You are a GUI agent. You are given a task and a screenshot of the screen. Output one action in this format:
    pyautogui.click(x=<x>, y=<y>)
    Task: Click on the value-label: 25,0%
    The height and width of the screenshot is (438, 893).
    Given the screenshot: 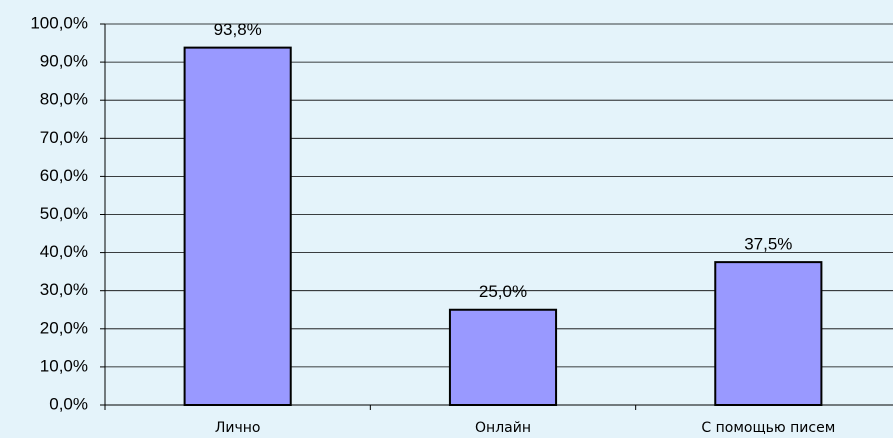 What is the action you would take?
    pyautogui.click(x=503, y=291)
    